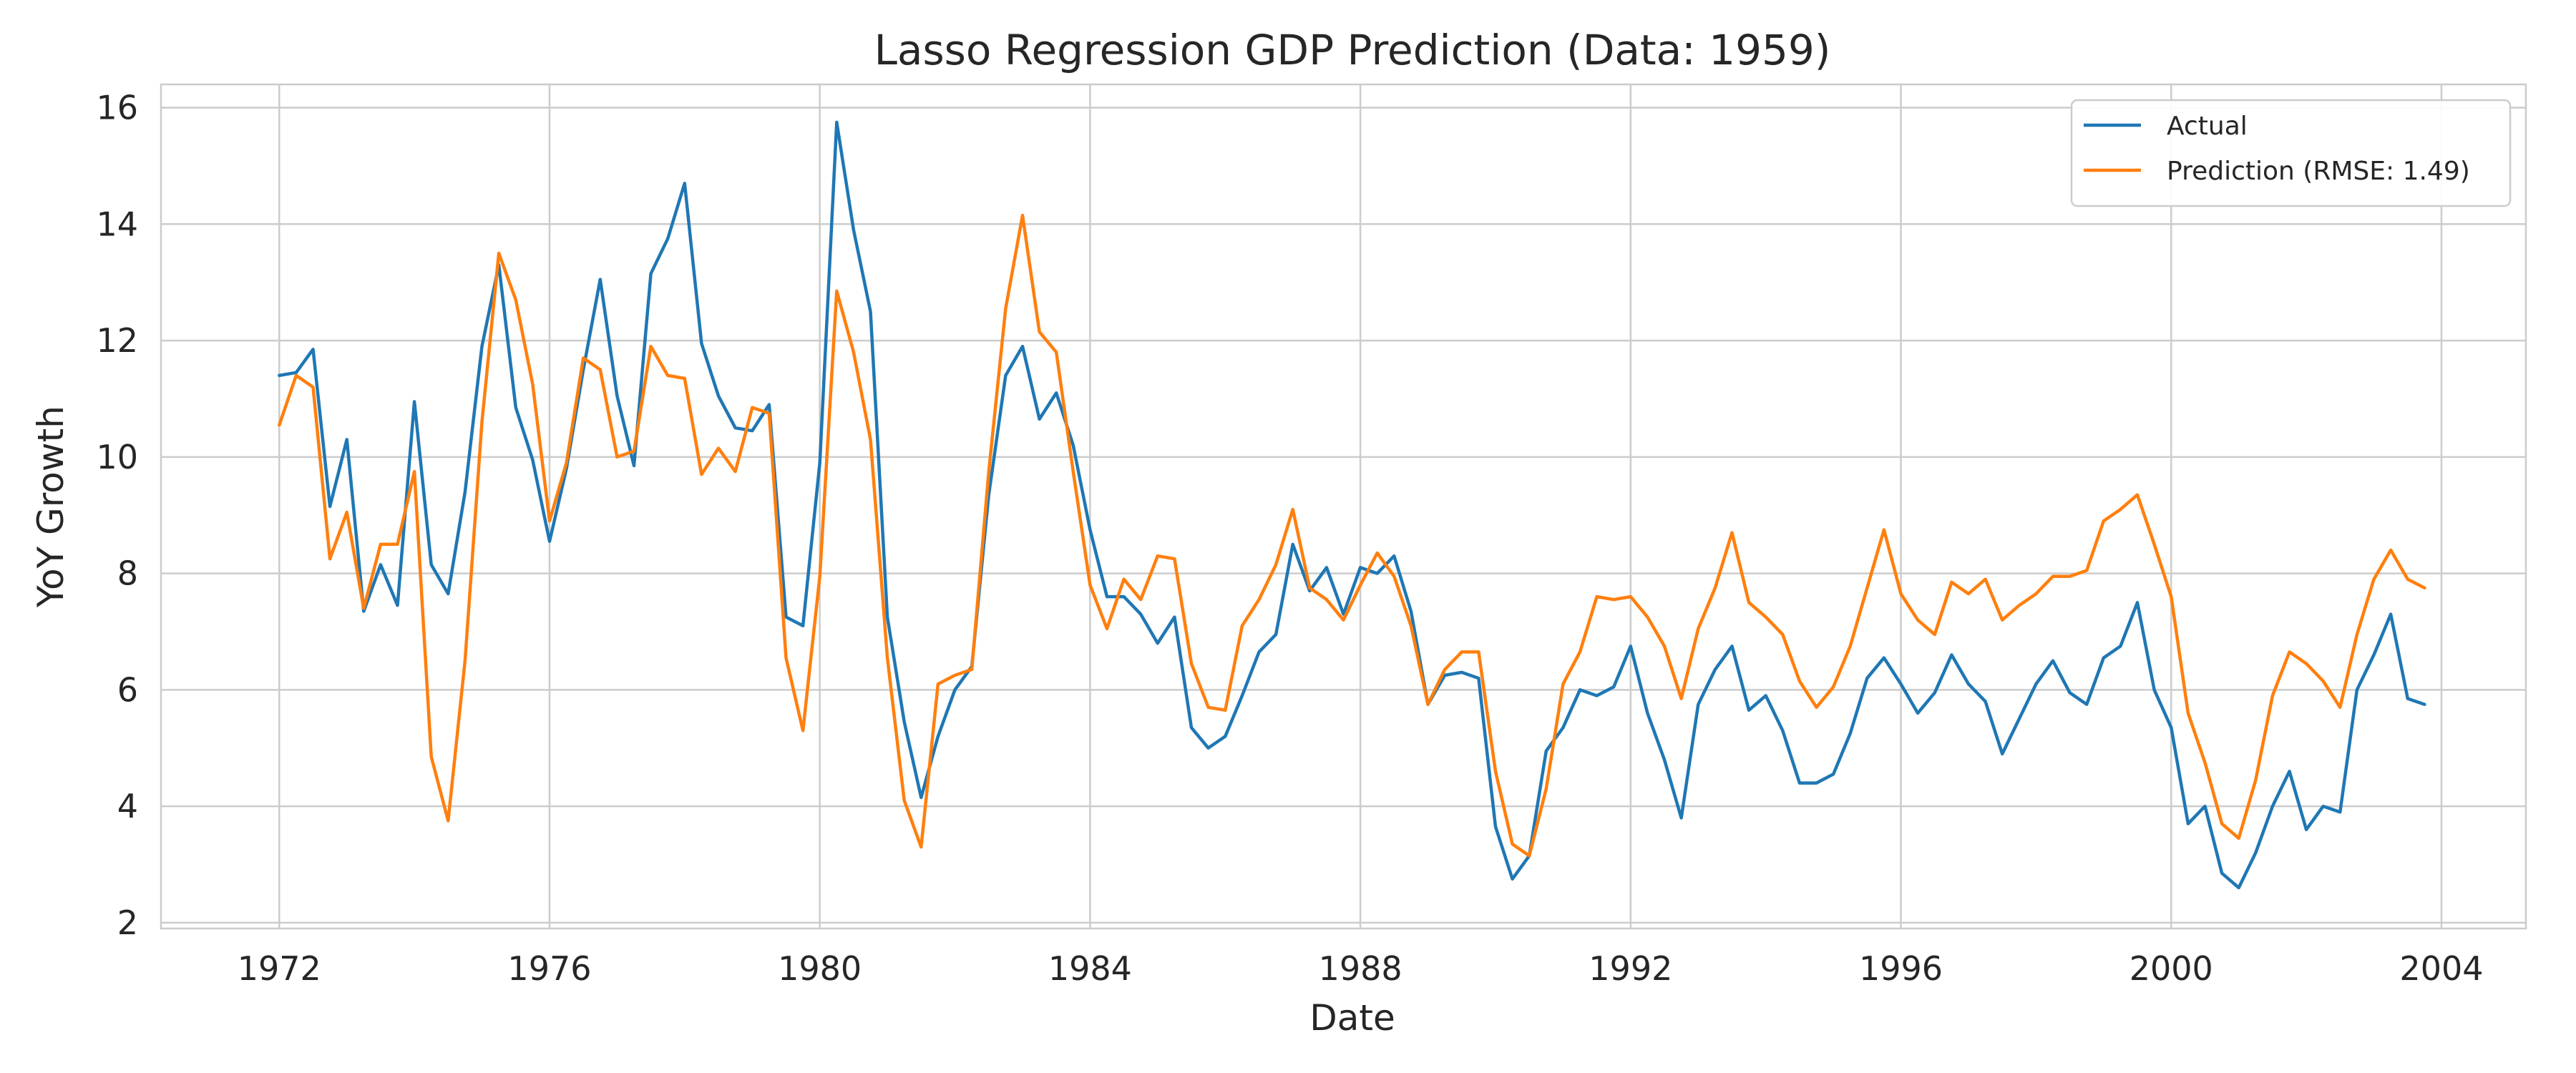 The height and width of the screenshot is (1073, 2576). What do you see at coordinates (2207, 126) in the screenshot?
I see `legend-label: Actual` at bounding box center [2207, 126].